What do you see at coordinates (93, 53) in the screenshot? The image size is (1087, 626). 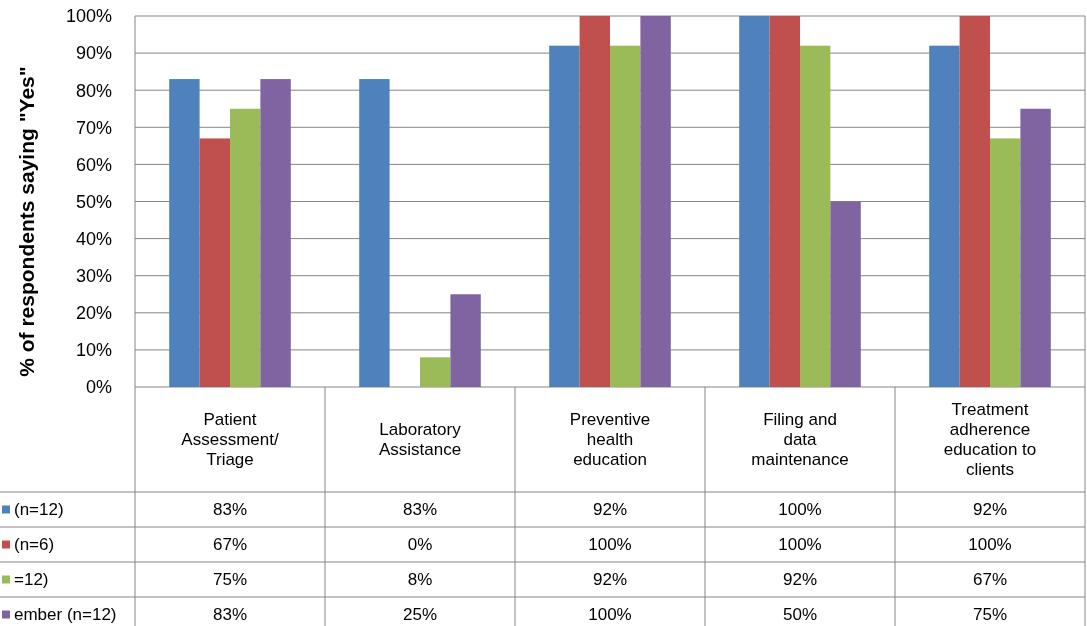 I see `y-tick-label: 90%` at bounding box center [93, 53].